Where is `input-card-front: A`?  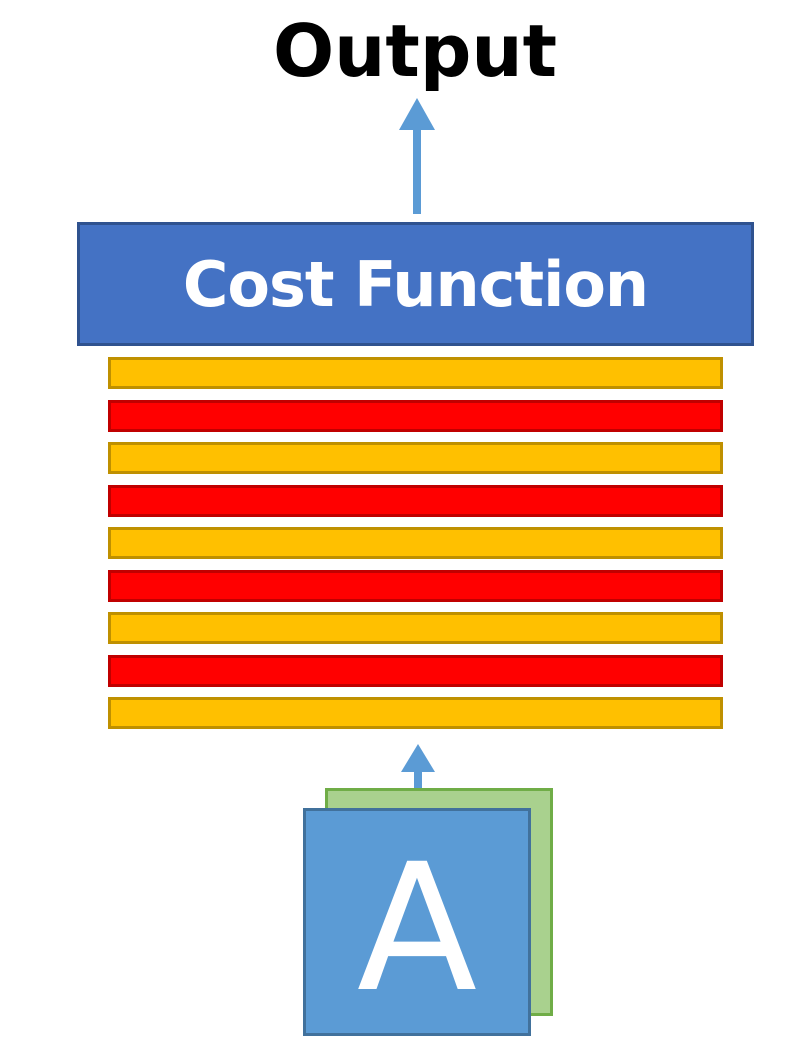 input-card-front: A is located at coordinates (417, 922).